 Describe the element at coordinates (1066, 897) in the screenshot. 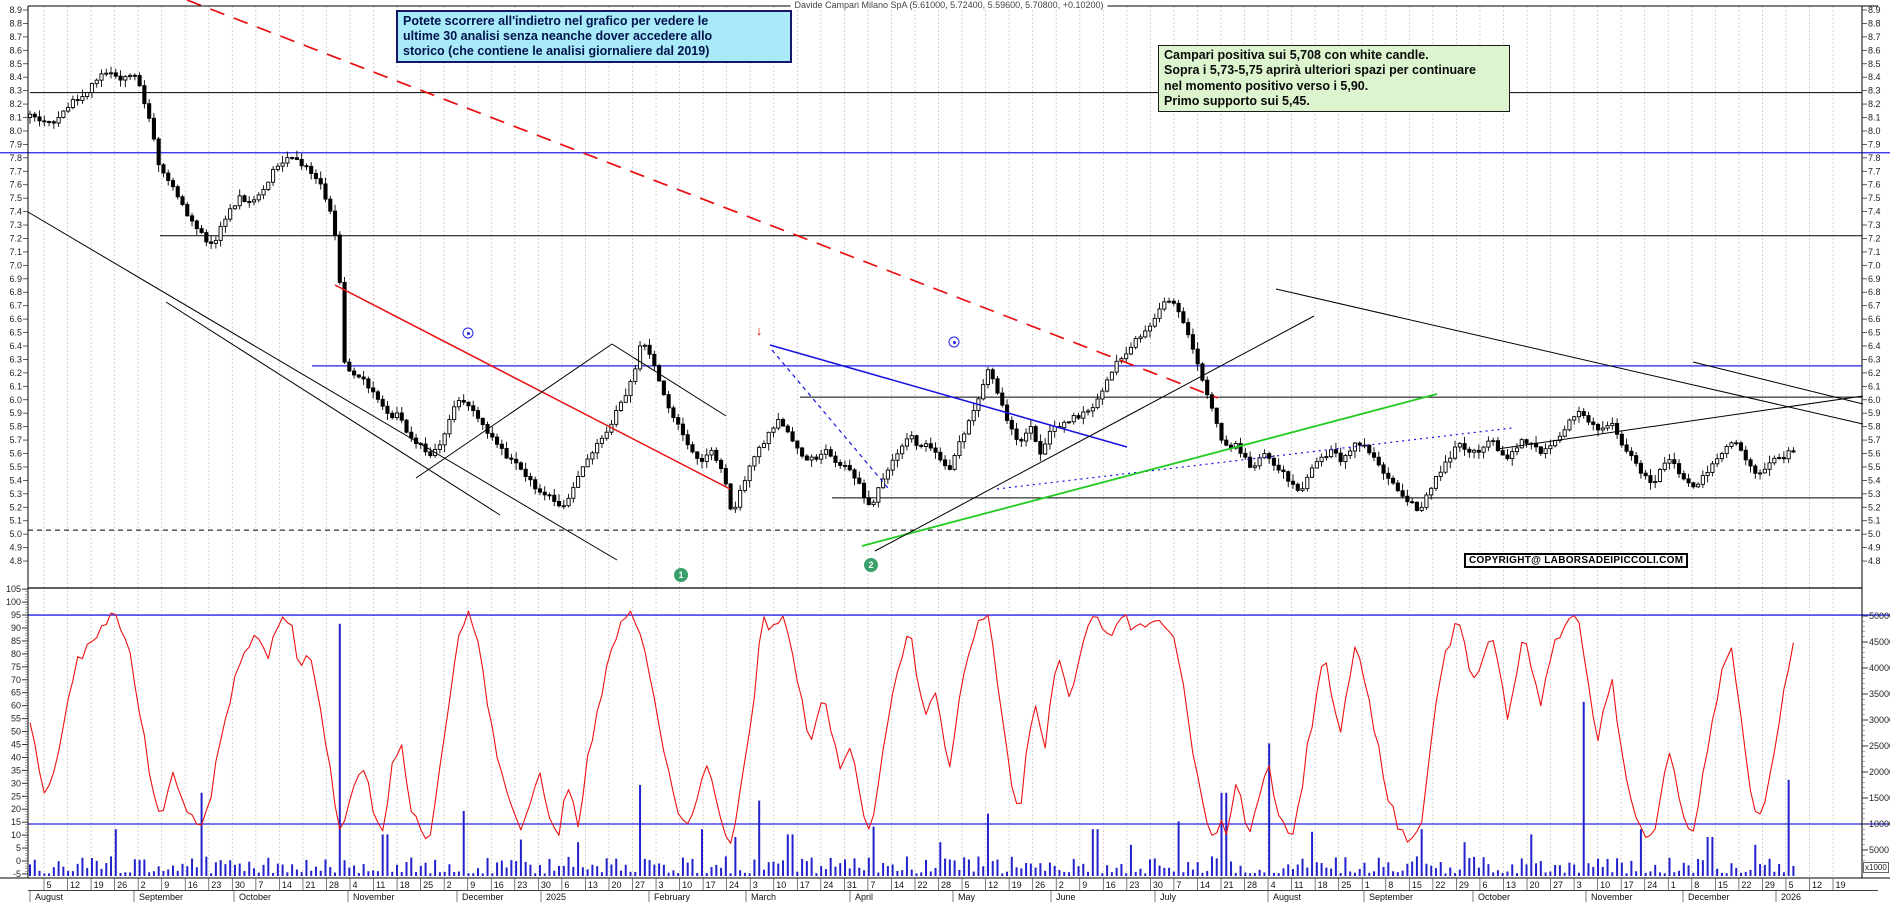

I see `svg-text: June` at that location.